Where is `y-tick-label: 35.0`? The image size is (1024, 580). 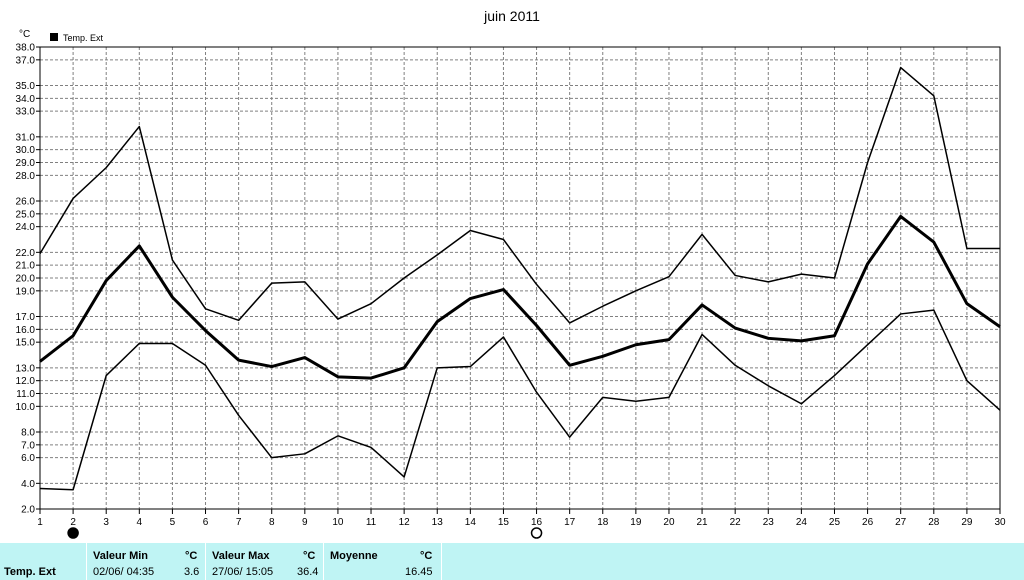 y-tick-label: 35.0 is located at coordinates (26, 86).